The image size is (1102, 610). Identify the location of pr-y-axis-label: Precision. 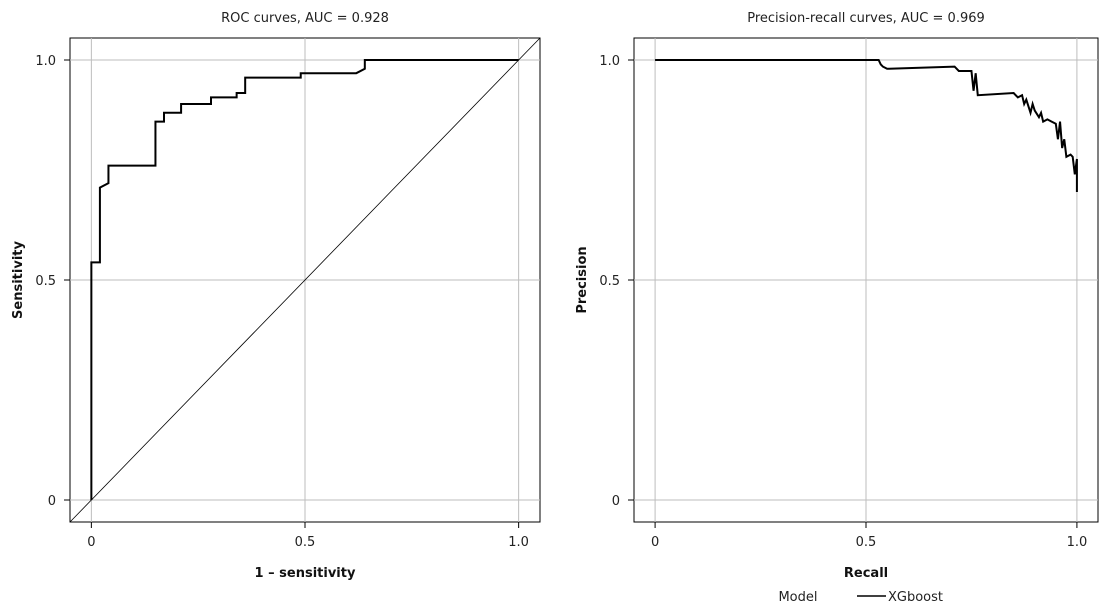
(582, 279).